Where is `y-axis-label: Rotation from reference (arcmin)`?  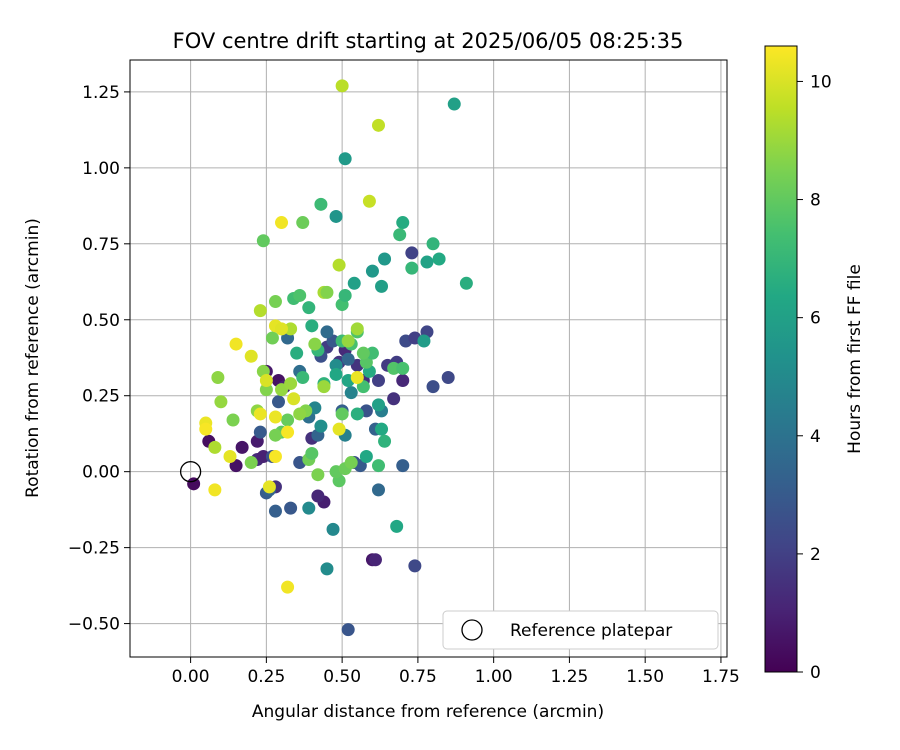 y-axis-label: Rotation from reference (arcmin) is located at coordinates (33, 358).